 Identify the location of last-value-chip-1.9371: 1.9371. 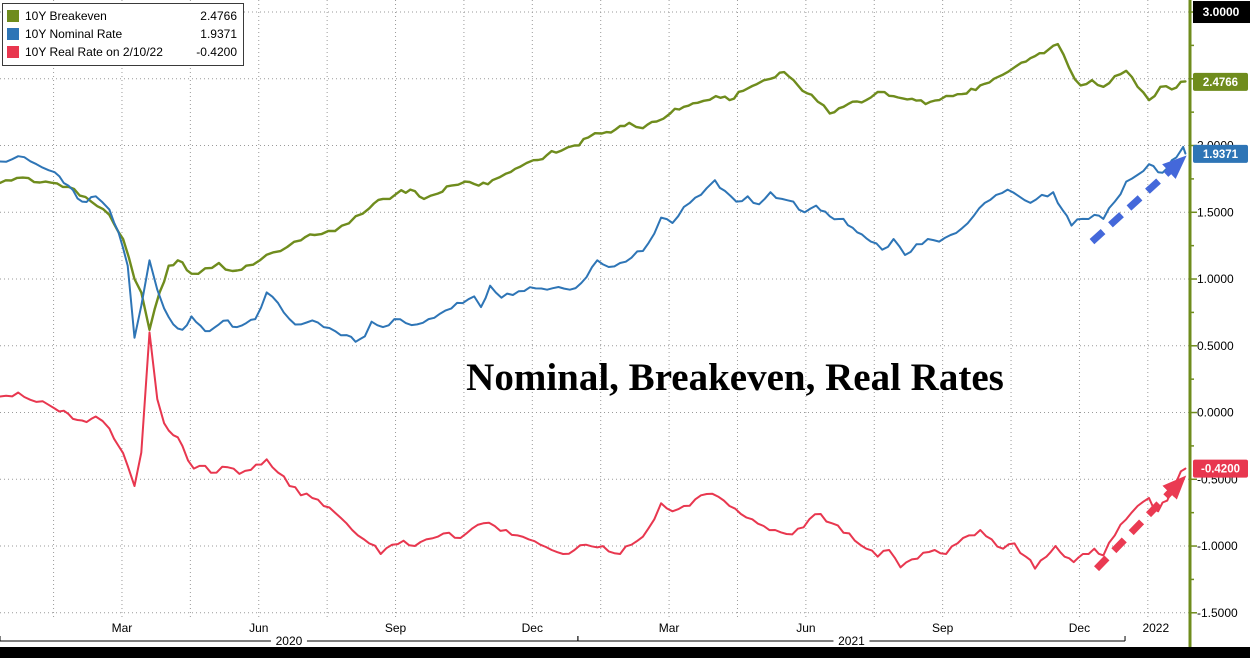
(1220, 153).